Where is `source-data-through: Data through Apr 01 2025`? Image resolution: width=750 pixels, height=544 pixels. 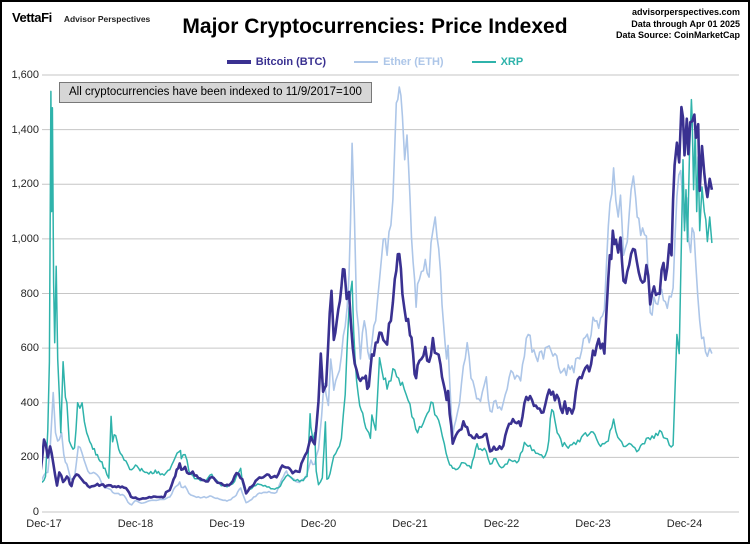
source-data-through: Data through Apr 01 2025 is located at coordinates (685, 23).